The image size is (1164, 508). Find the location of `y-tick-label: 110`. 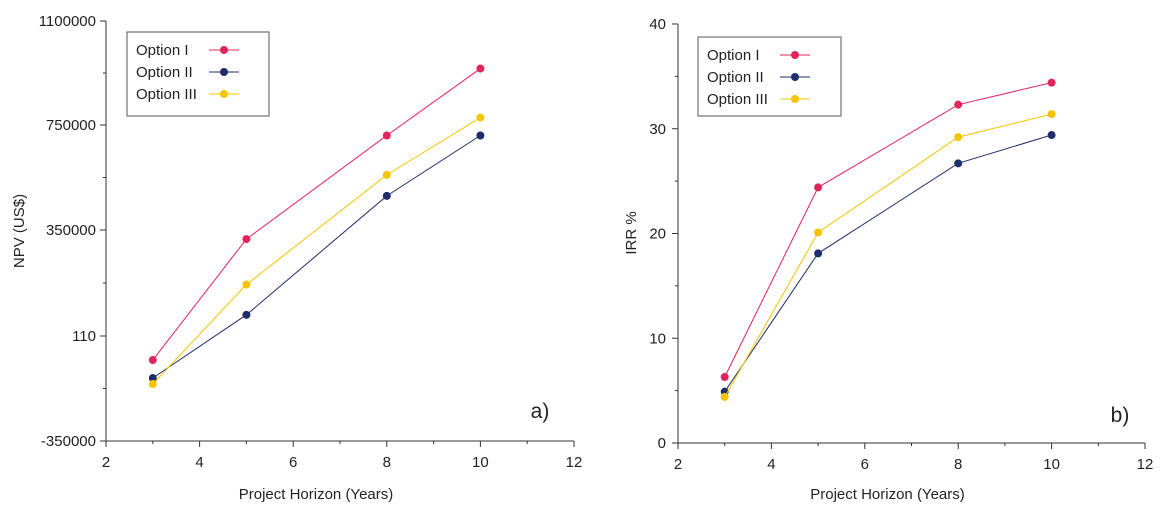

y-tick-label: 110 is located at coordinates (84, 336).